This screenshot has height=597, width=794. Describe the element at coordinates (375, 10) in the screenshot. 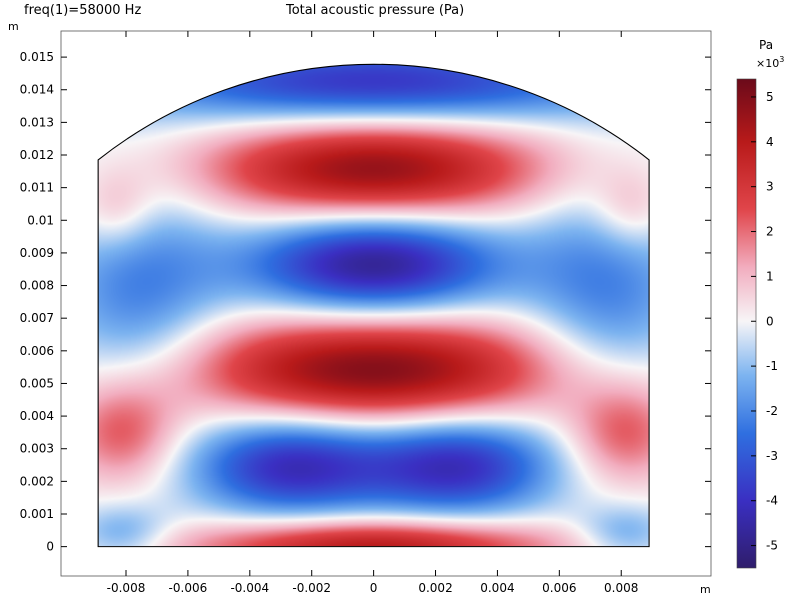

I see `plot-title: Total acoustic pressure (Pa)` at that location.